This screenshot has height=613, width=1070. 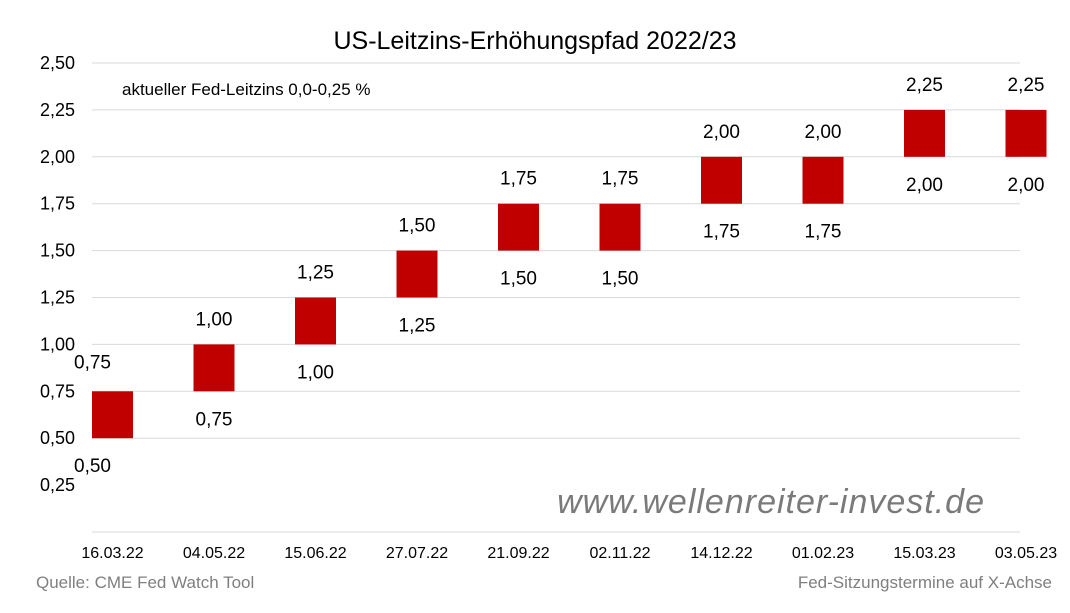 I want to click on x-tick-label: 03.05.23, so click(x=1026, y=553).